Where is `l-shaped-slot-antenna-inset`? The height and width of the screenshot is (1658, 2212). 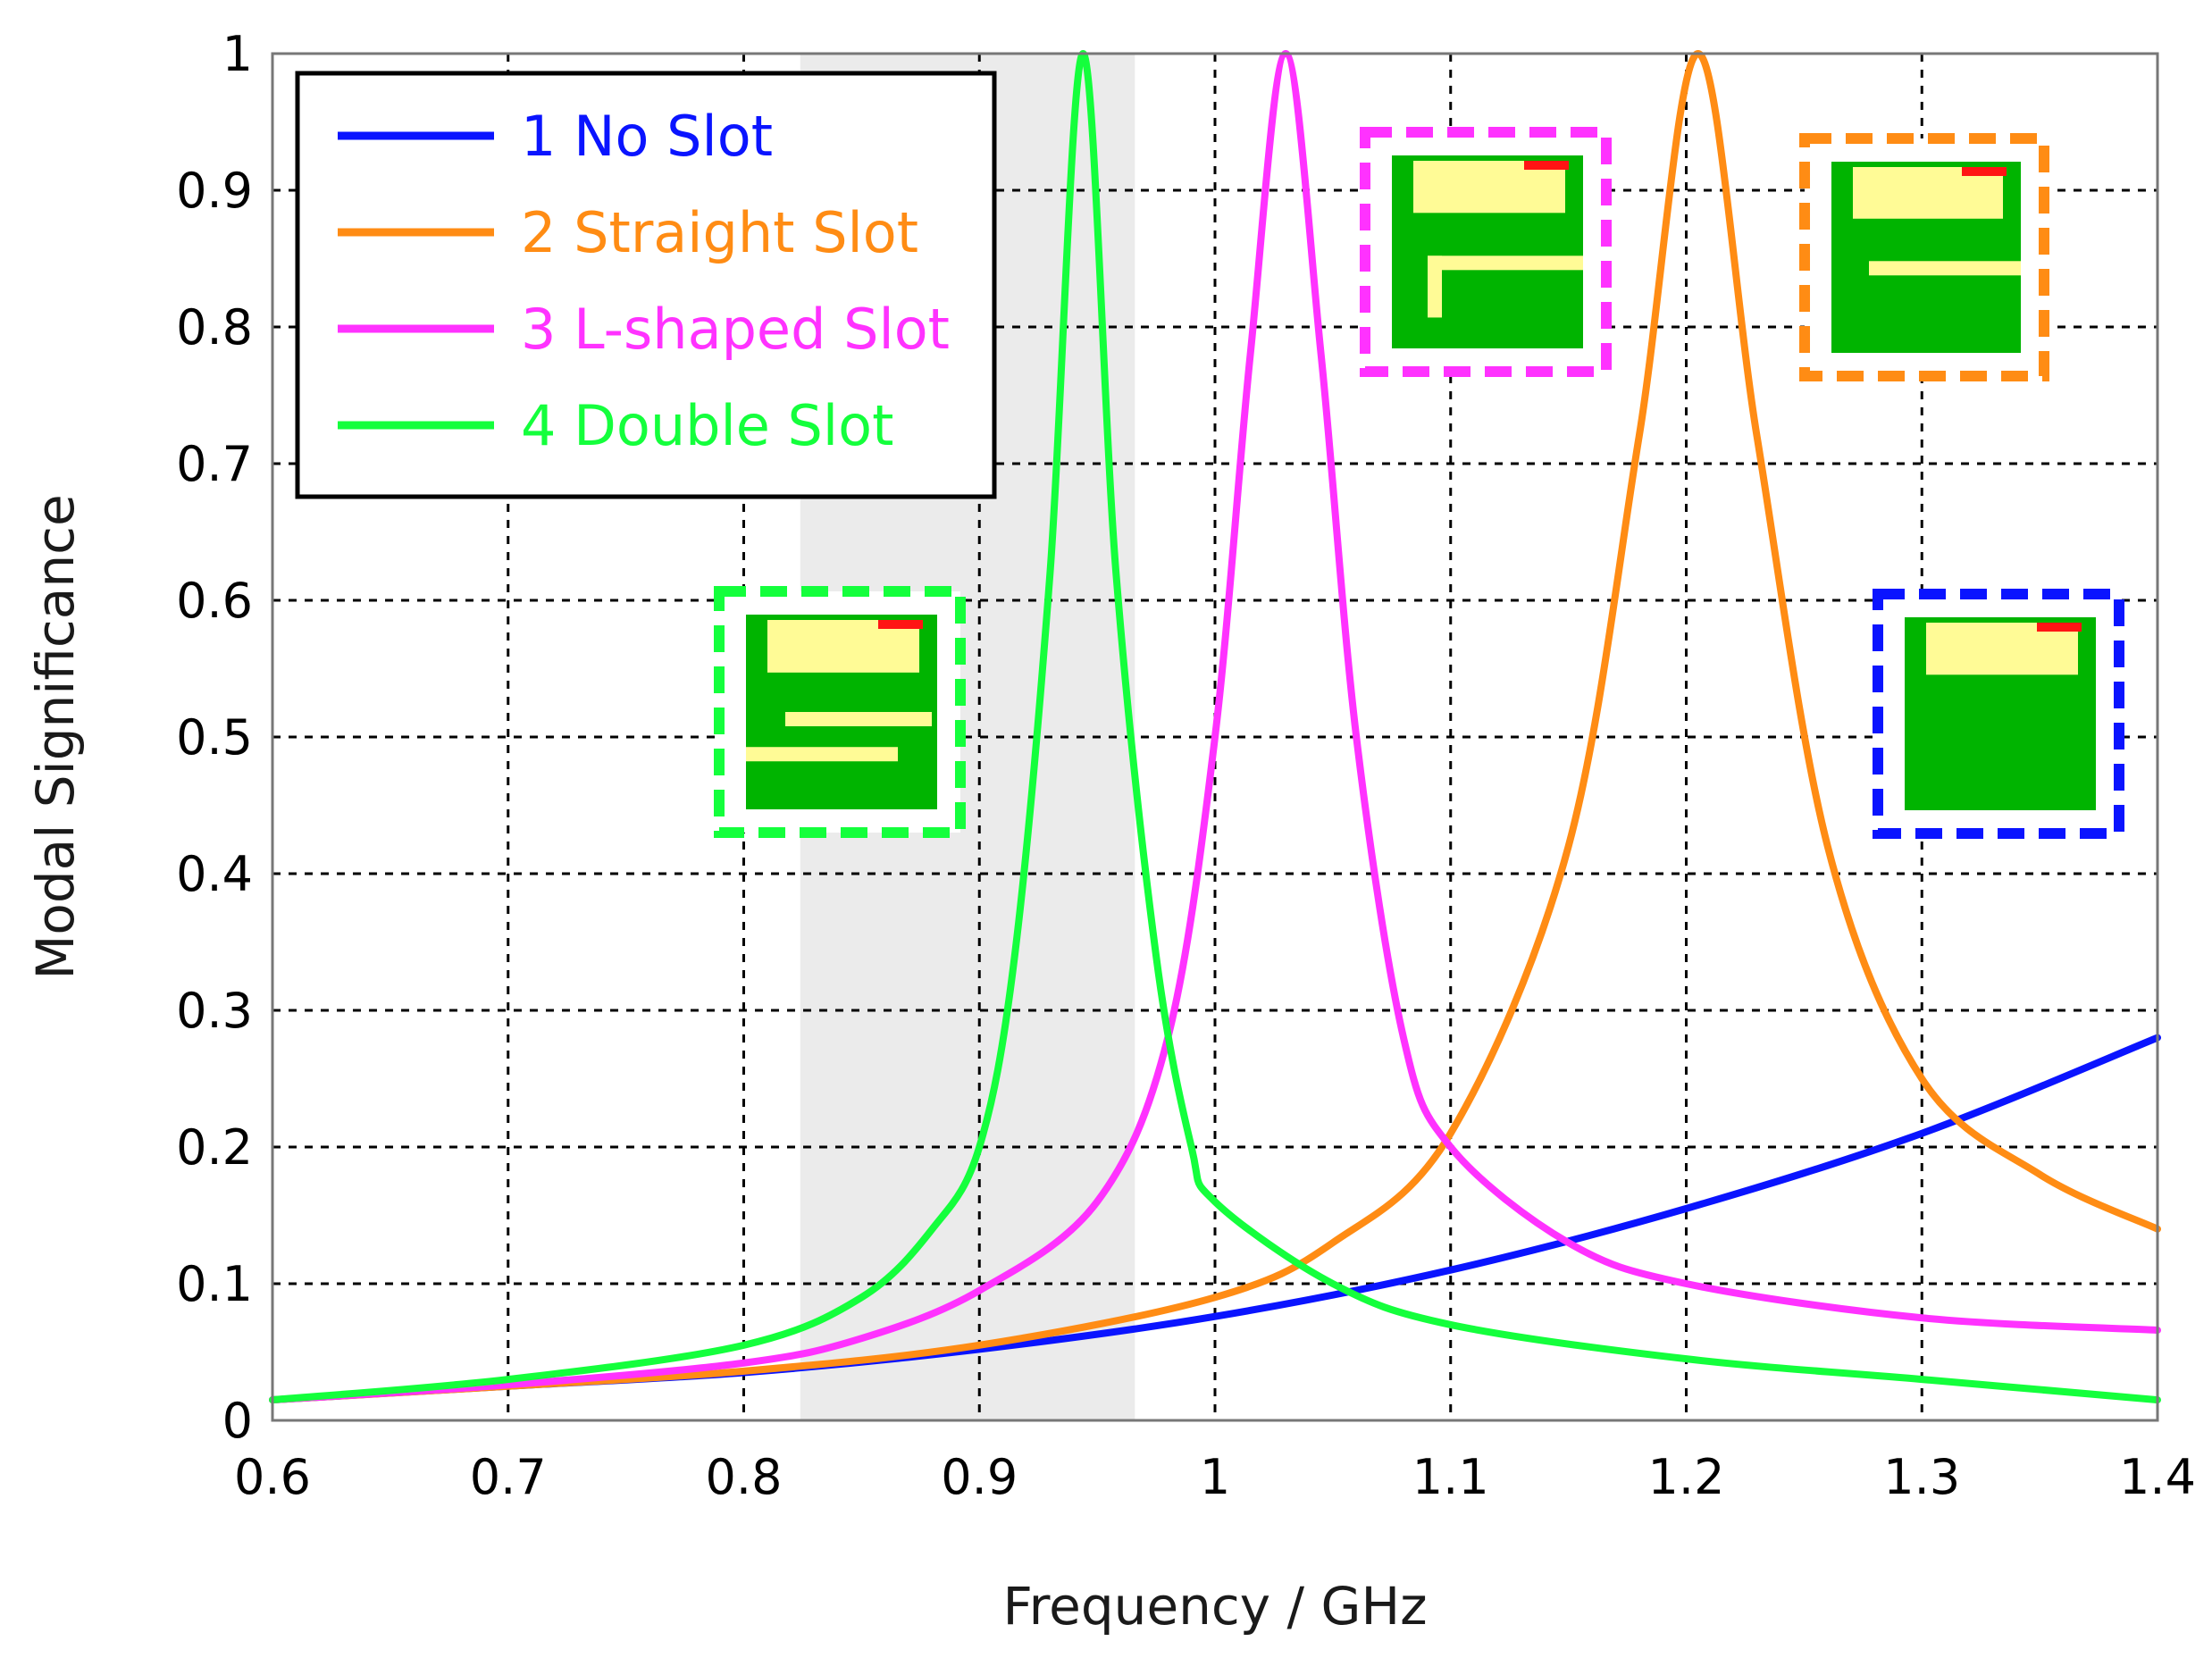
l-shaped-slot-antenna-inset is located at coordinates (1486, 252).